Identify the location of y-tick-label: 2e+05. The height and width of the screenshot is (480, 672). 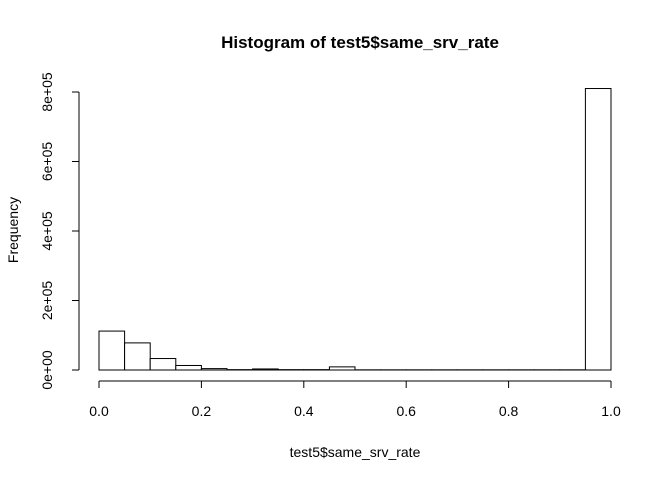
(47, 301).